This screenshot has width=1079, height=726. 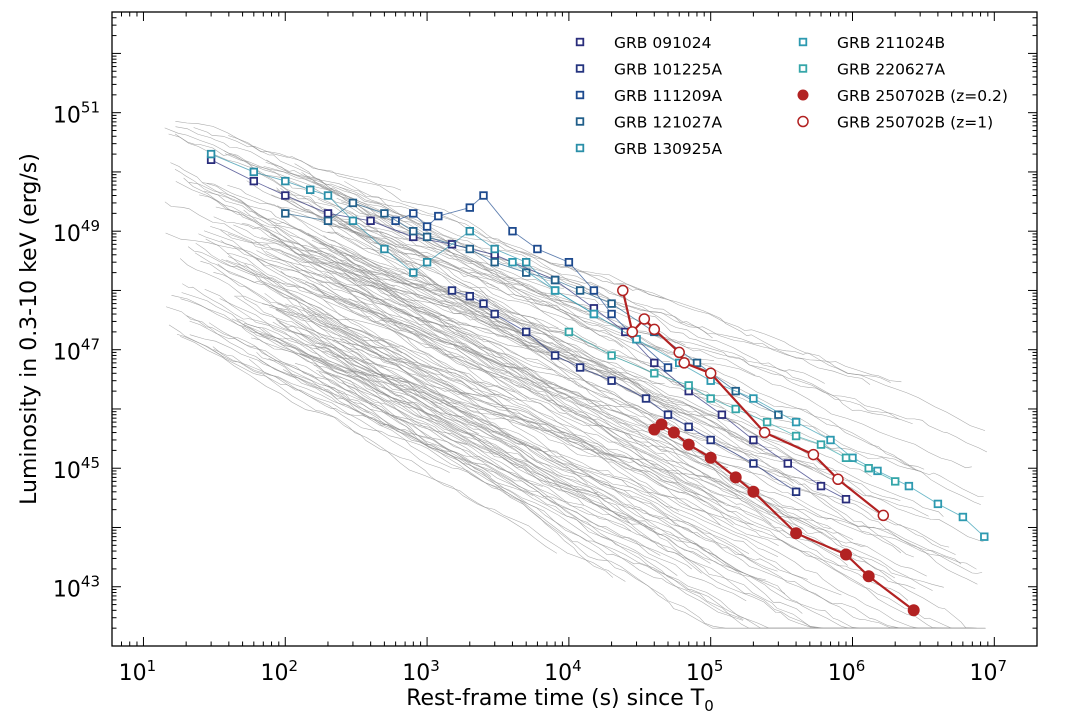 What do you see at coordinates (668, 123) in the screenshot?
I see `legend-label: GRB 121027A` at bounding box center [668, 123].